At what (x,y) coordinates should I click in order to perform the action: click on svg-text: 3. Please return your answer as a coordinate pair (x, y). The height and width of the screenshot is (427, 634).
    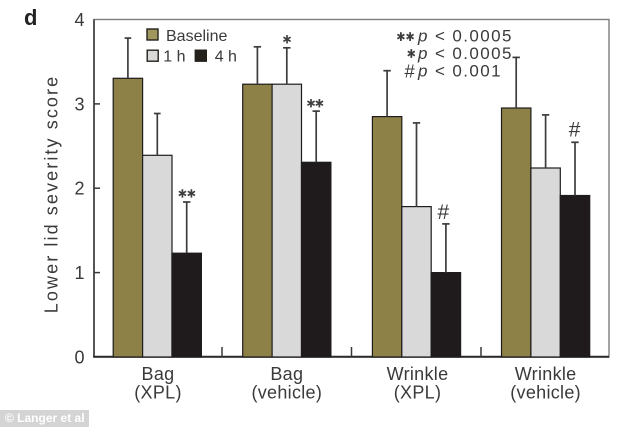
    Looking at the image, I should click on (79, 104).